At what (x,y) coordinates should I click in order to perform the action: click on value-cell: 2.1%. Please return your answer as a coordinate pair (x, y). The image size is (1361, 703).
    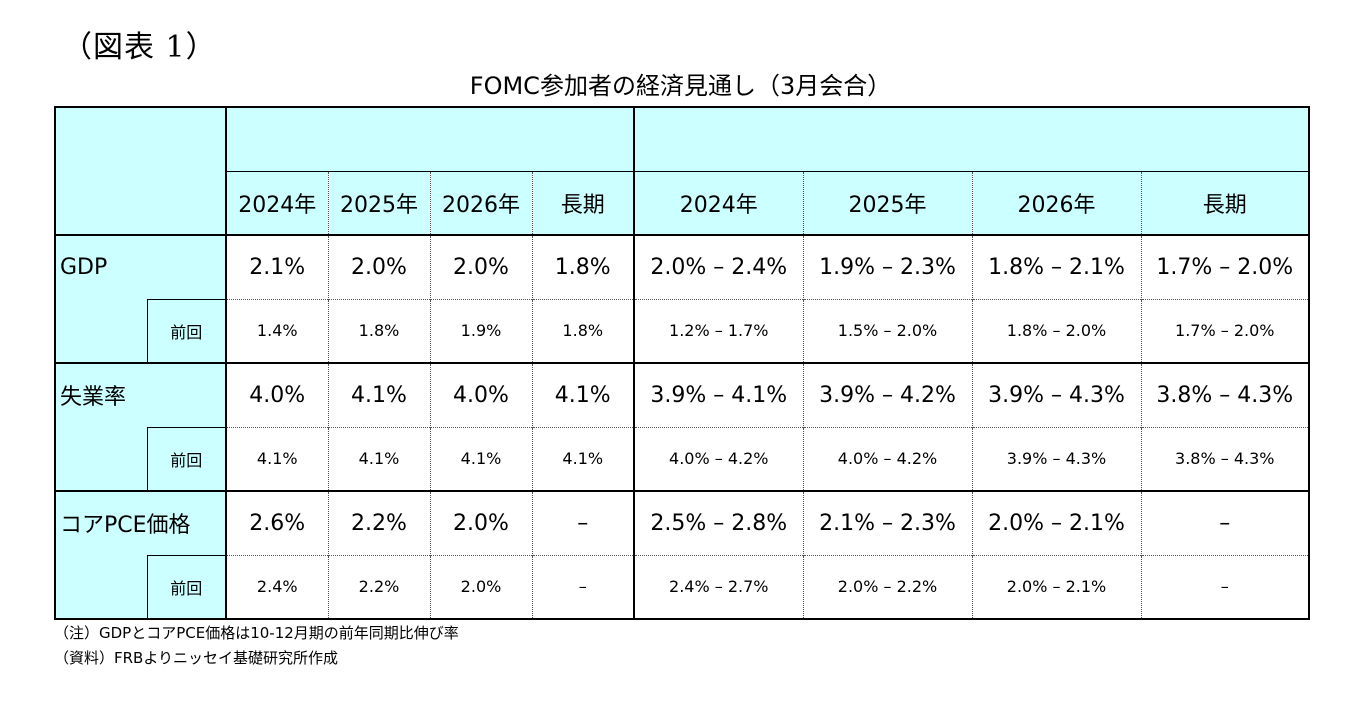
    Looking at the image, I should click on (277, 266).